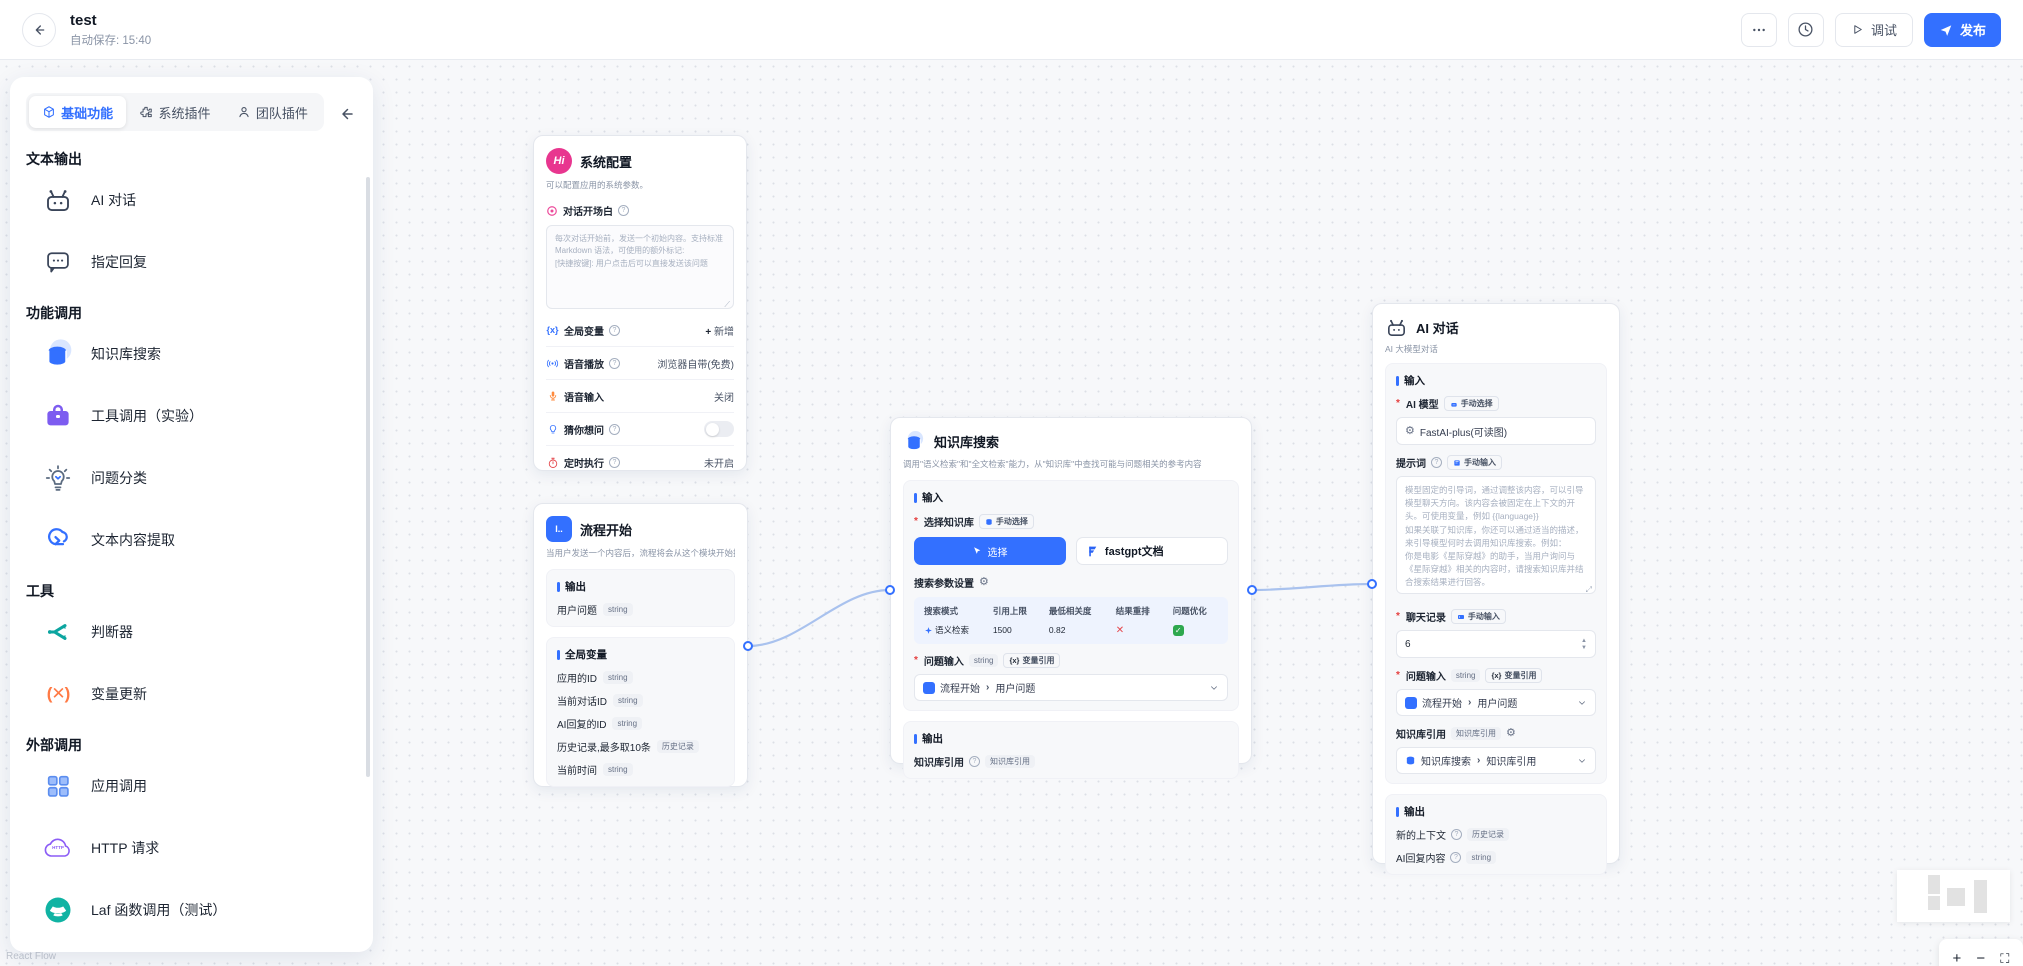 The height and width of the screenshot is (966, 2023). I want to click on choose-dataset-button: 选择, so click(990, 551).